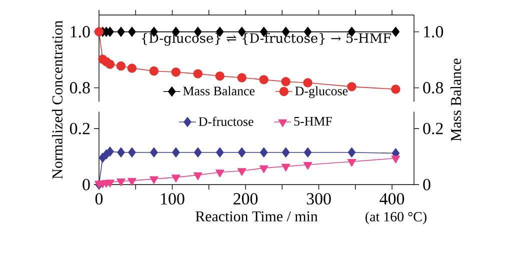 The width and height of the screenshot is (520, 261). I want to click on y2-tick-label: 0.2, so click(433, 128).